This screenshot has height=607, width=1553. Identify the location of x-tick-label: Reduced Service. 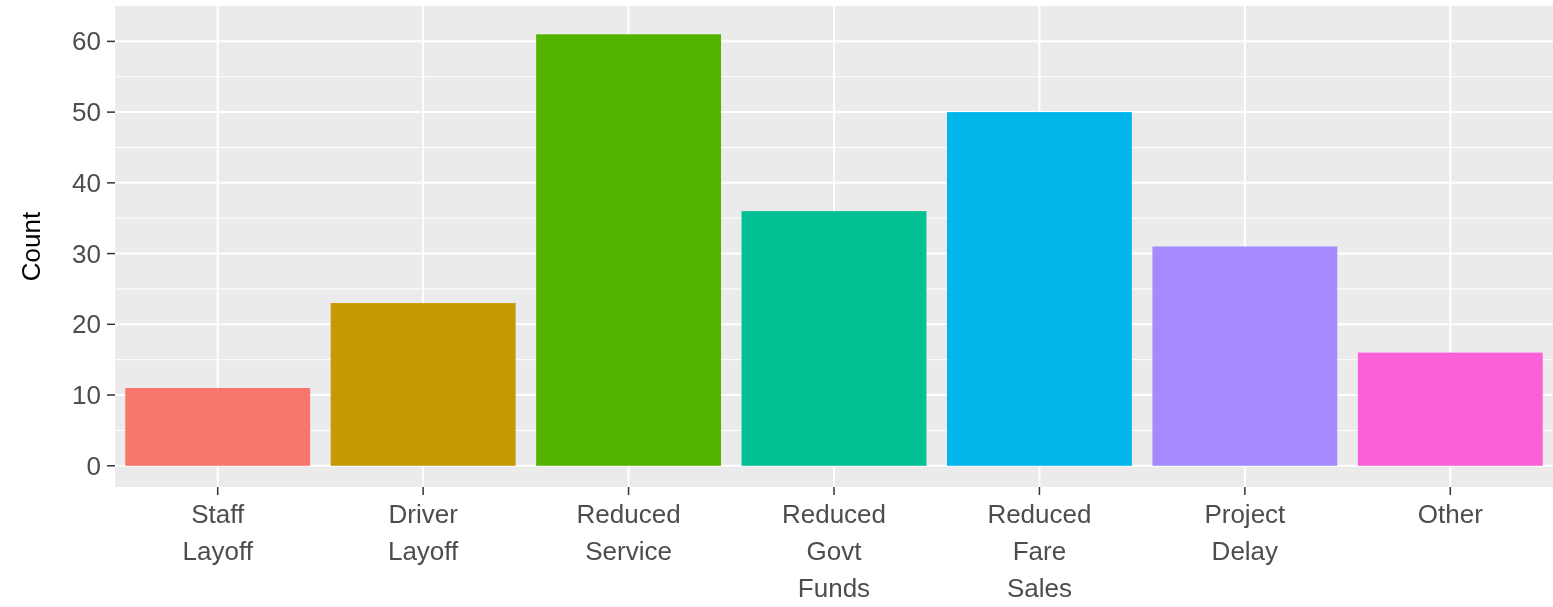
(628, 532).